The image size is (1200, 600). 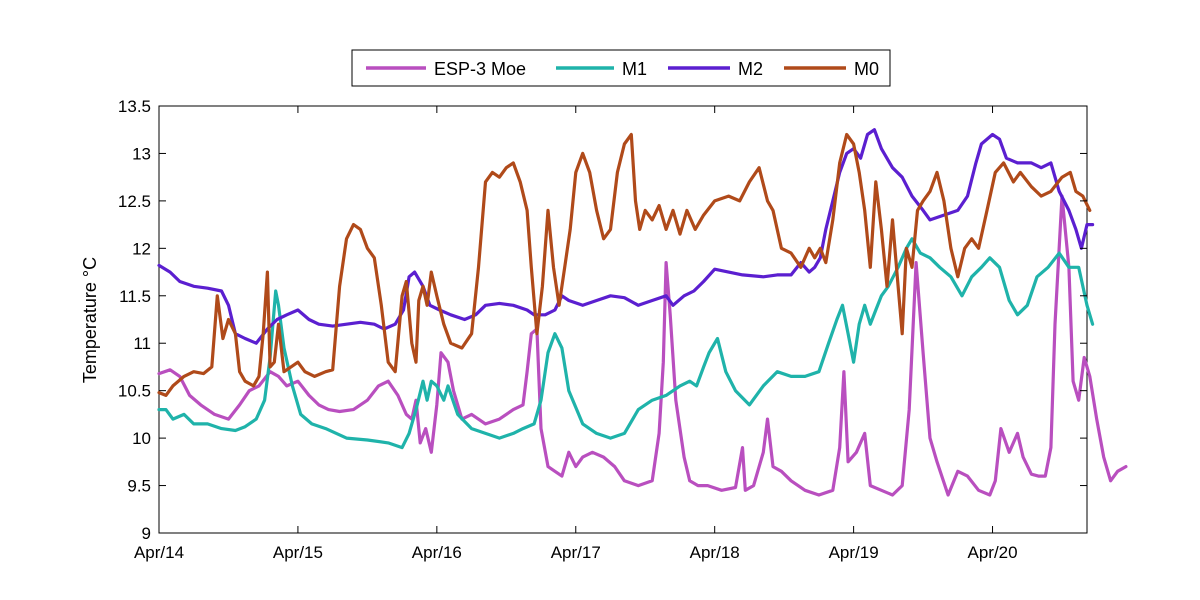 What do you see at coordinates (866, 69) in the screenshot?
I see `legend-label-m0: M0` at bounding box center [866, 69].